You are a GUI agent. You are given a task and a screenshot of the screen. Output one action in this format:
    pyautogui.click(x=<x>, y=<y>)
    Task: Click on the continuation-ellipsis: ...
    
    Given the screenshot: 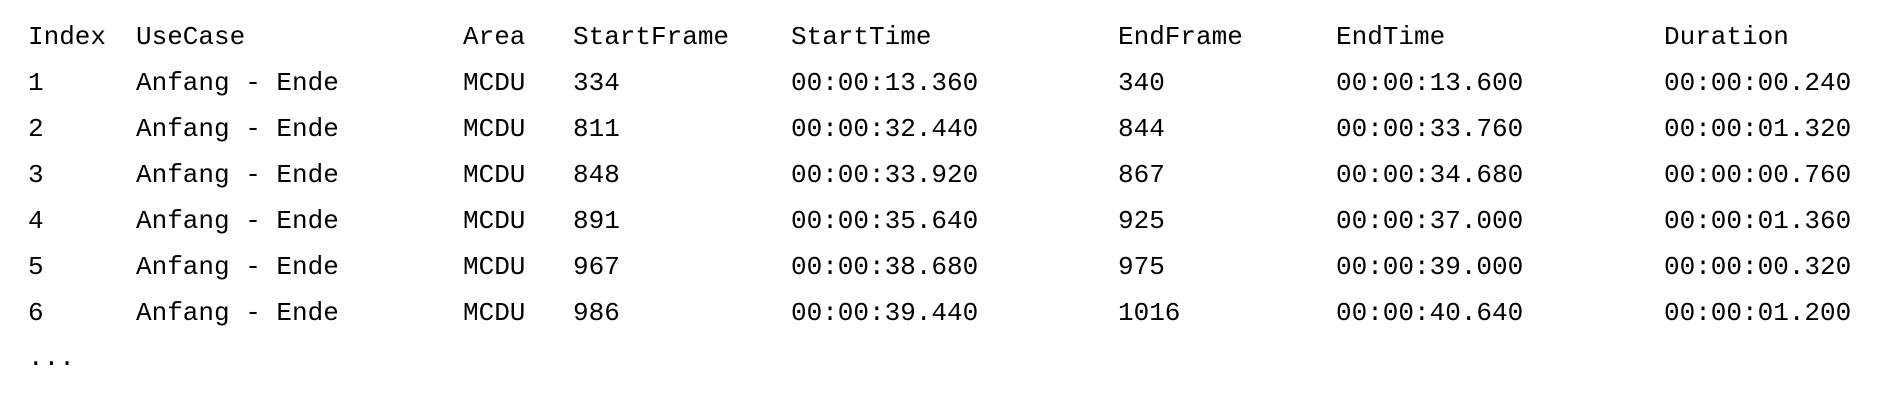 What is the action you would take?
    pyautogui.click(x=51, y=358)
    